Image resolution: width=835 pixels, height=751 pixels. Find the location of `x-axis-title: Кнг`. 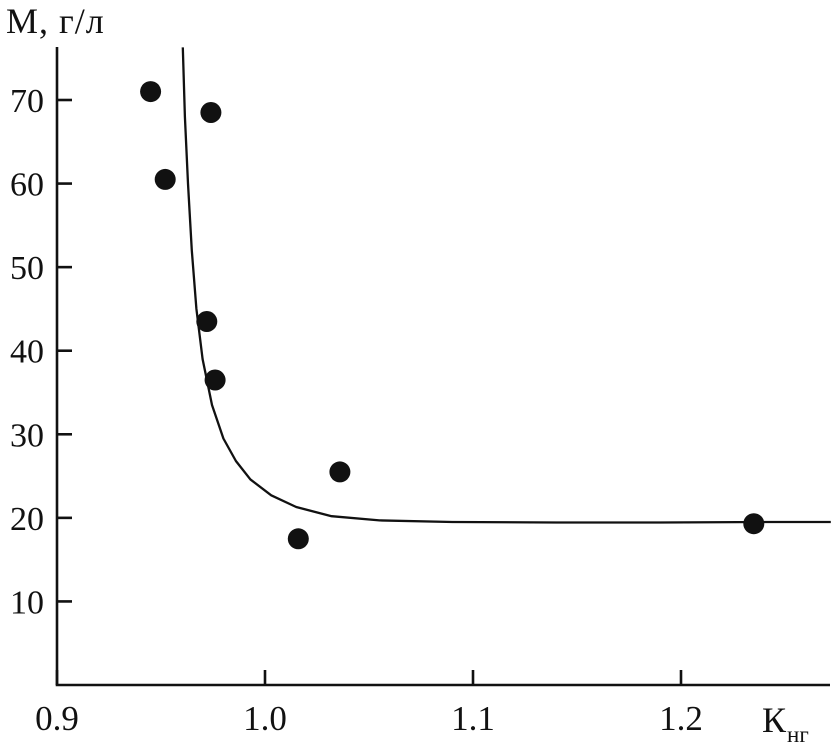

x-axis-title: Кнг is located at coordinates (785, 723).